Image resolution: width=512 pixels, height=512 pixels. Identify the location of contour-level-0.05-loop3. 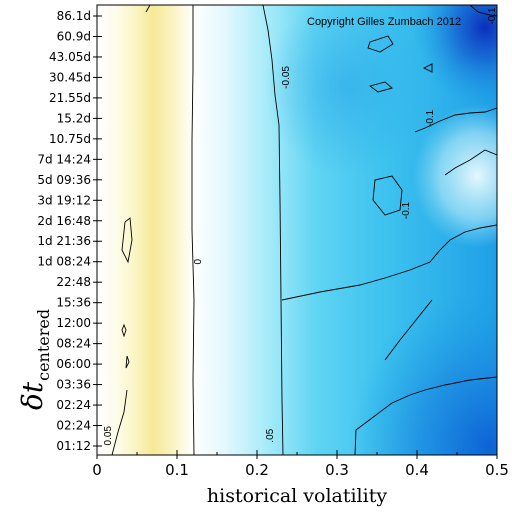
(127, 362).